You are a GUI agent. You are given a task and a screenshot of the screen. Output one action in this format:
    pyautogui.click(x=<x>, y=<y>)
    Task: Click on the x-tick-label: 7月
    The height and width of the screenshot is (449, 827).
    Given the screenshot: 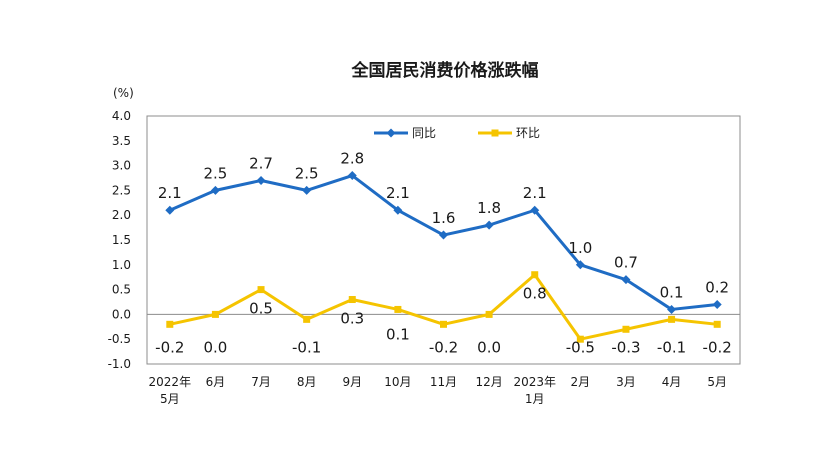 What is the action you would take?
    pyautogui.click(x=261, y=382)
    